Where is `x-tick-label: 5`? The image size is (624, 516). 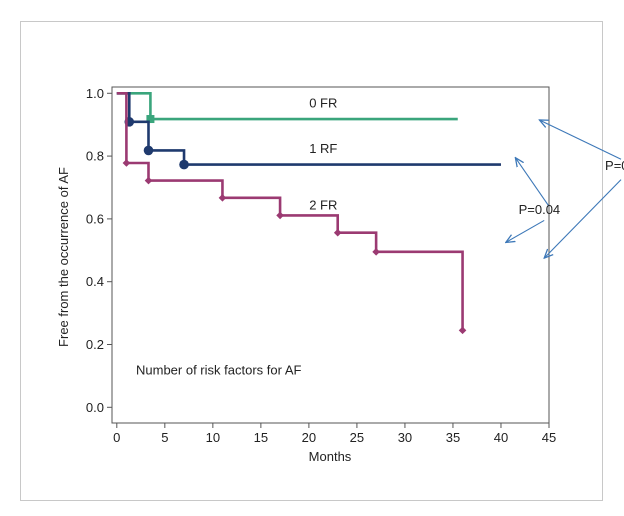
x-tick-label: 5 is located at coordinates (164, 437).